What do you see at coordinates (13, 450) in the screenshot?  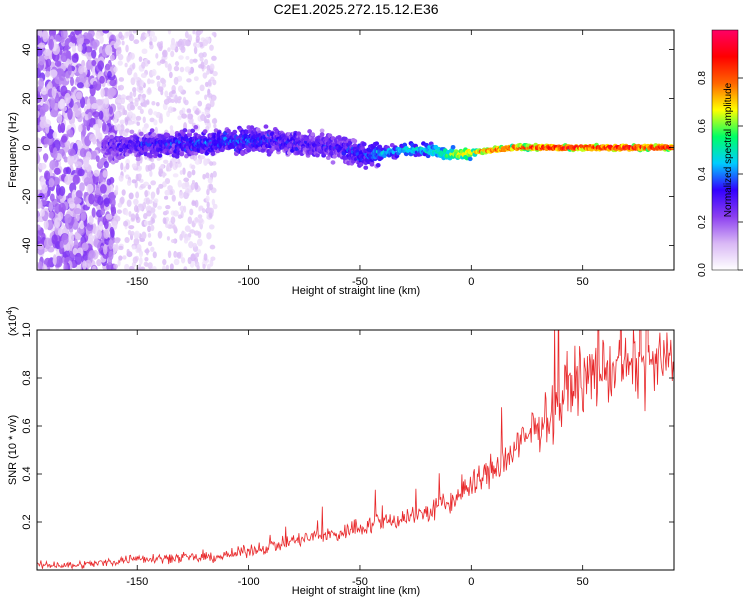 I see `snr-y-label: SNR (10 * v/v)` at bounding box center [13, 450].